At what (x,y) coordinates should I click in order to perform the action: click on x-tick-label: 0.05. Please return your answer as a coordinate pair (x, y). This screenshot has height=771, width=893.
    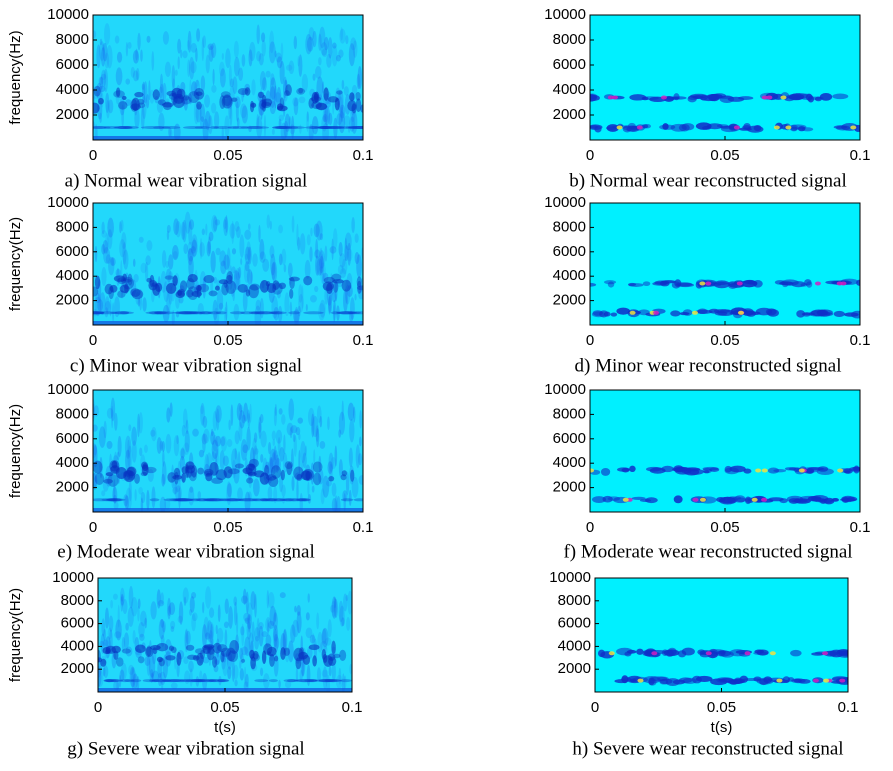
    Looking at the image, I should click on (721, 707).